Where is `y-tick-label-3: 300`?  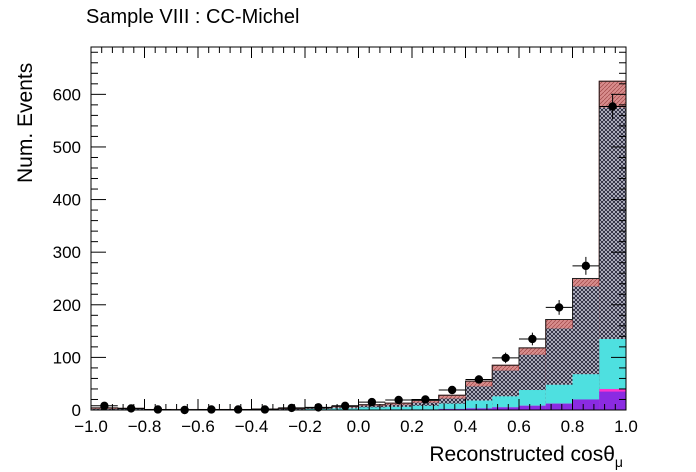 y-tick-label-3: 300 is located at coordinates (67, 252).